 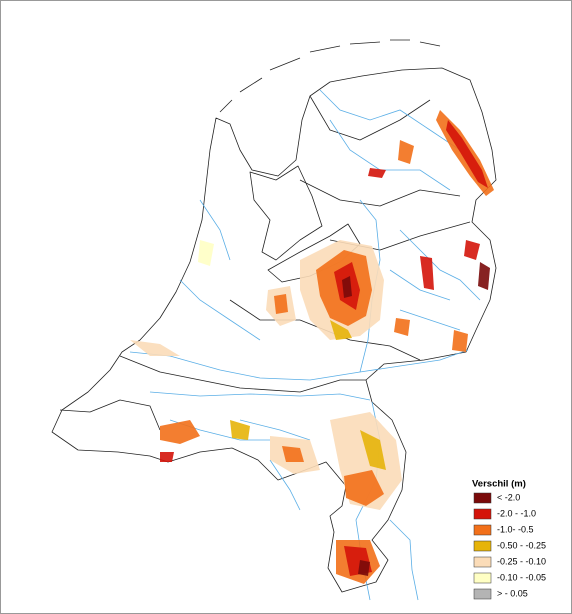 What do you see at coordinates (521, 577) in the screenshot?
I see `legend-label: -0.10 - -0.05` at bounding box center [521, 577].